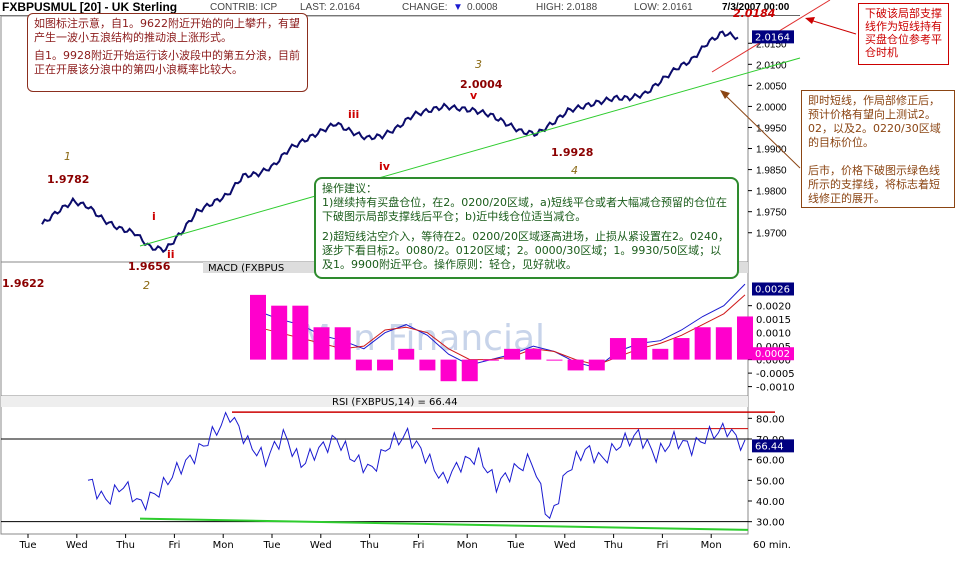 The width and height of the screenshot is (956, 576). What do you see at coordinates (353, 114) in the screenshot?
I see `wave-label: iii` at bounding box center [353, 114].